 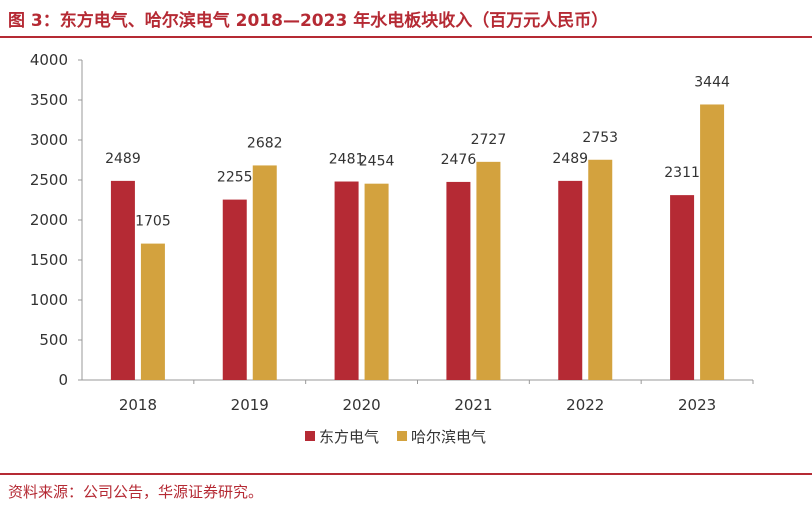 I want to click on source-divider, so click(x=406, y=474).